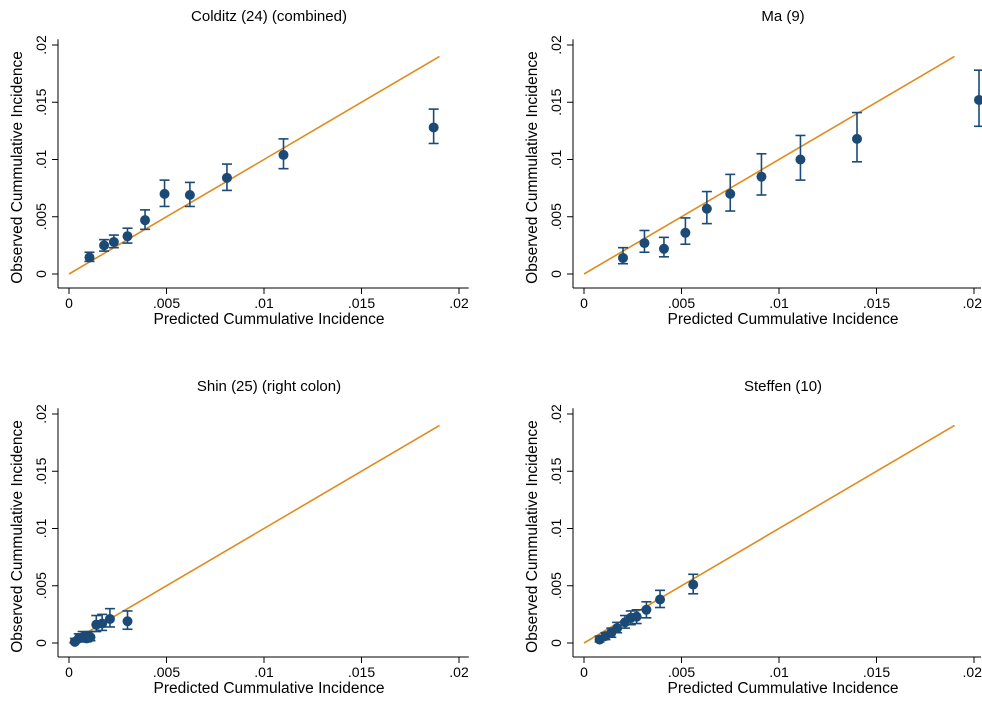  What do you see at coordinates (556, 160) in the screenshot?
I see `y-tick-label: .01` at bounding box center [556, 160].